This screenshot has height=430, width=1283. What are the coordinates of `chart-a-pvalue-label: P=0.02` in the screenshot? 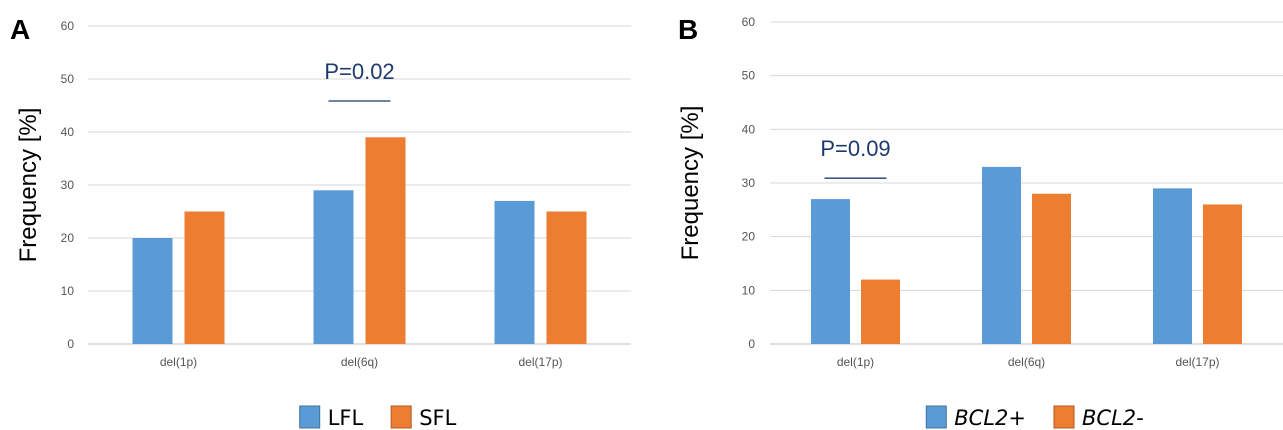 It's located at (359, 71).